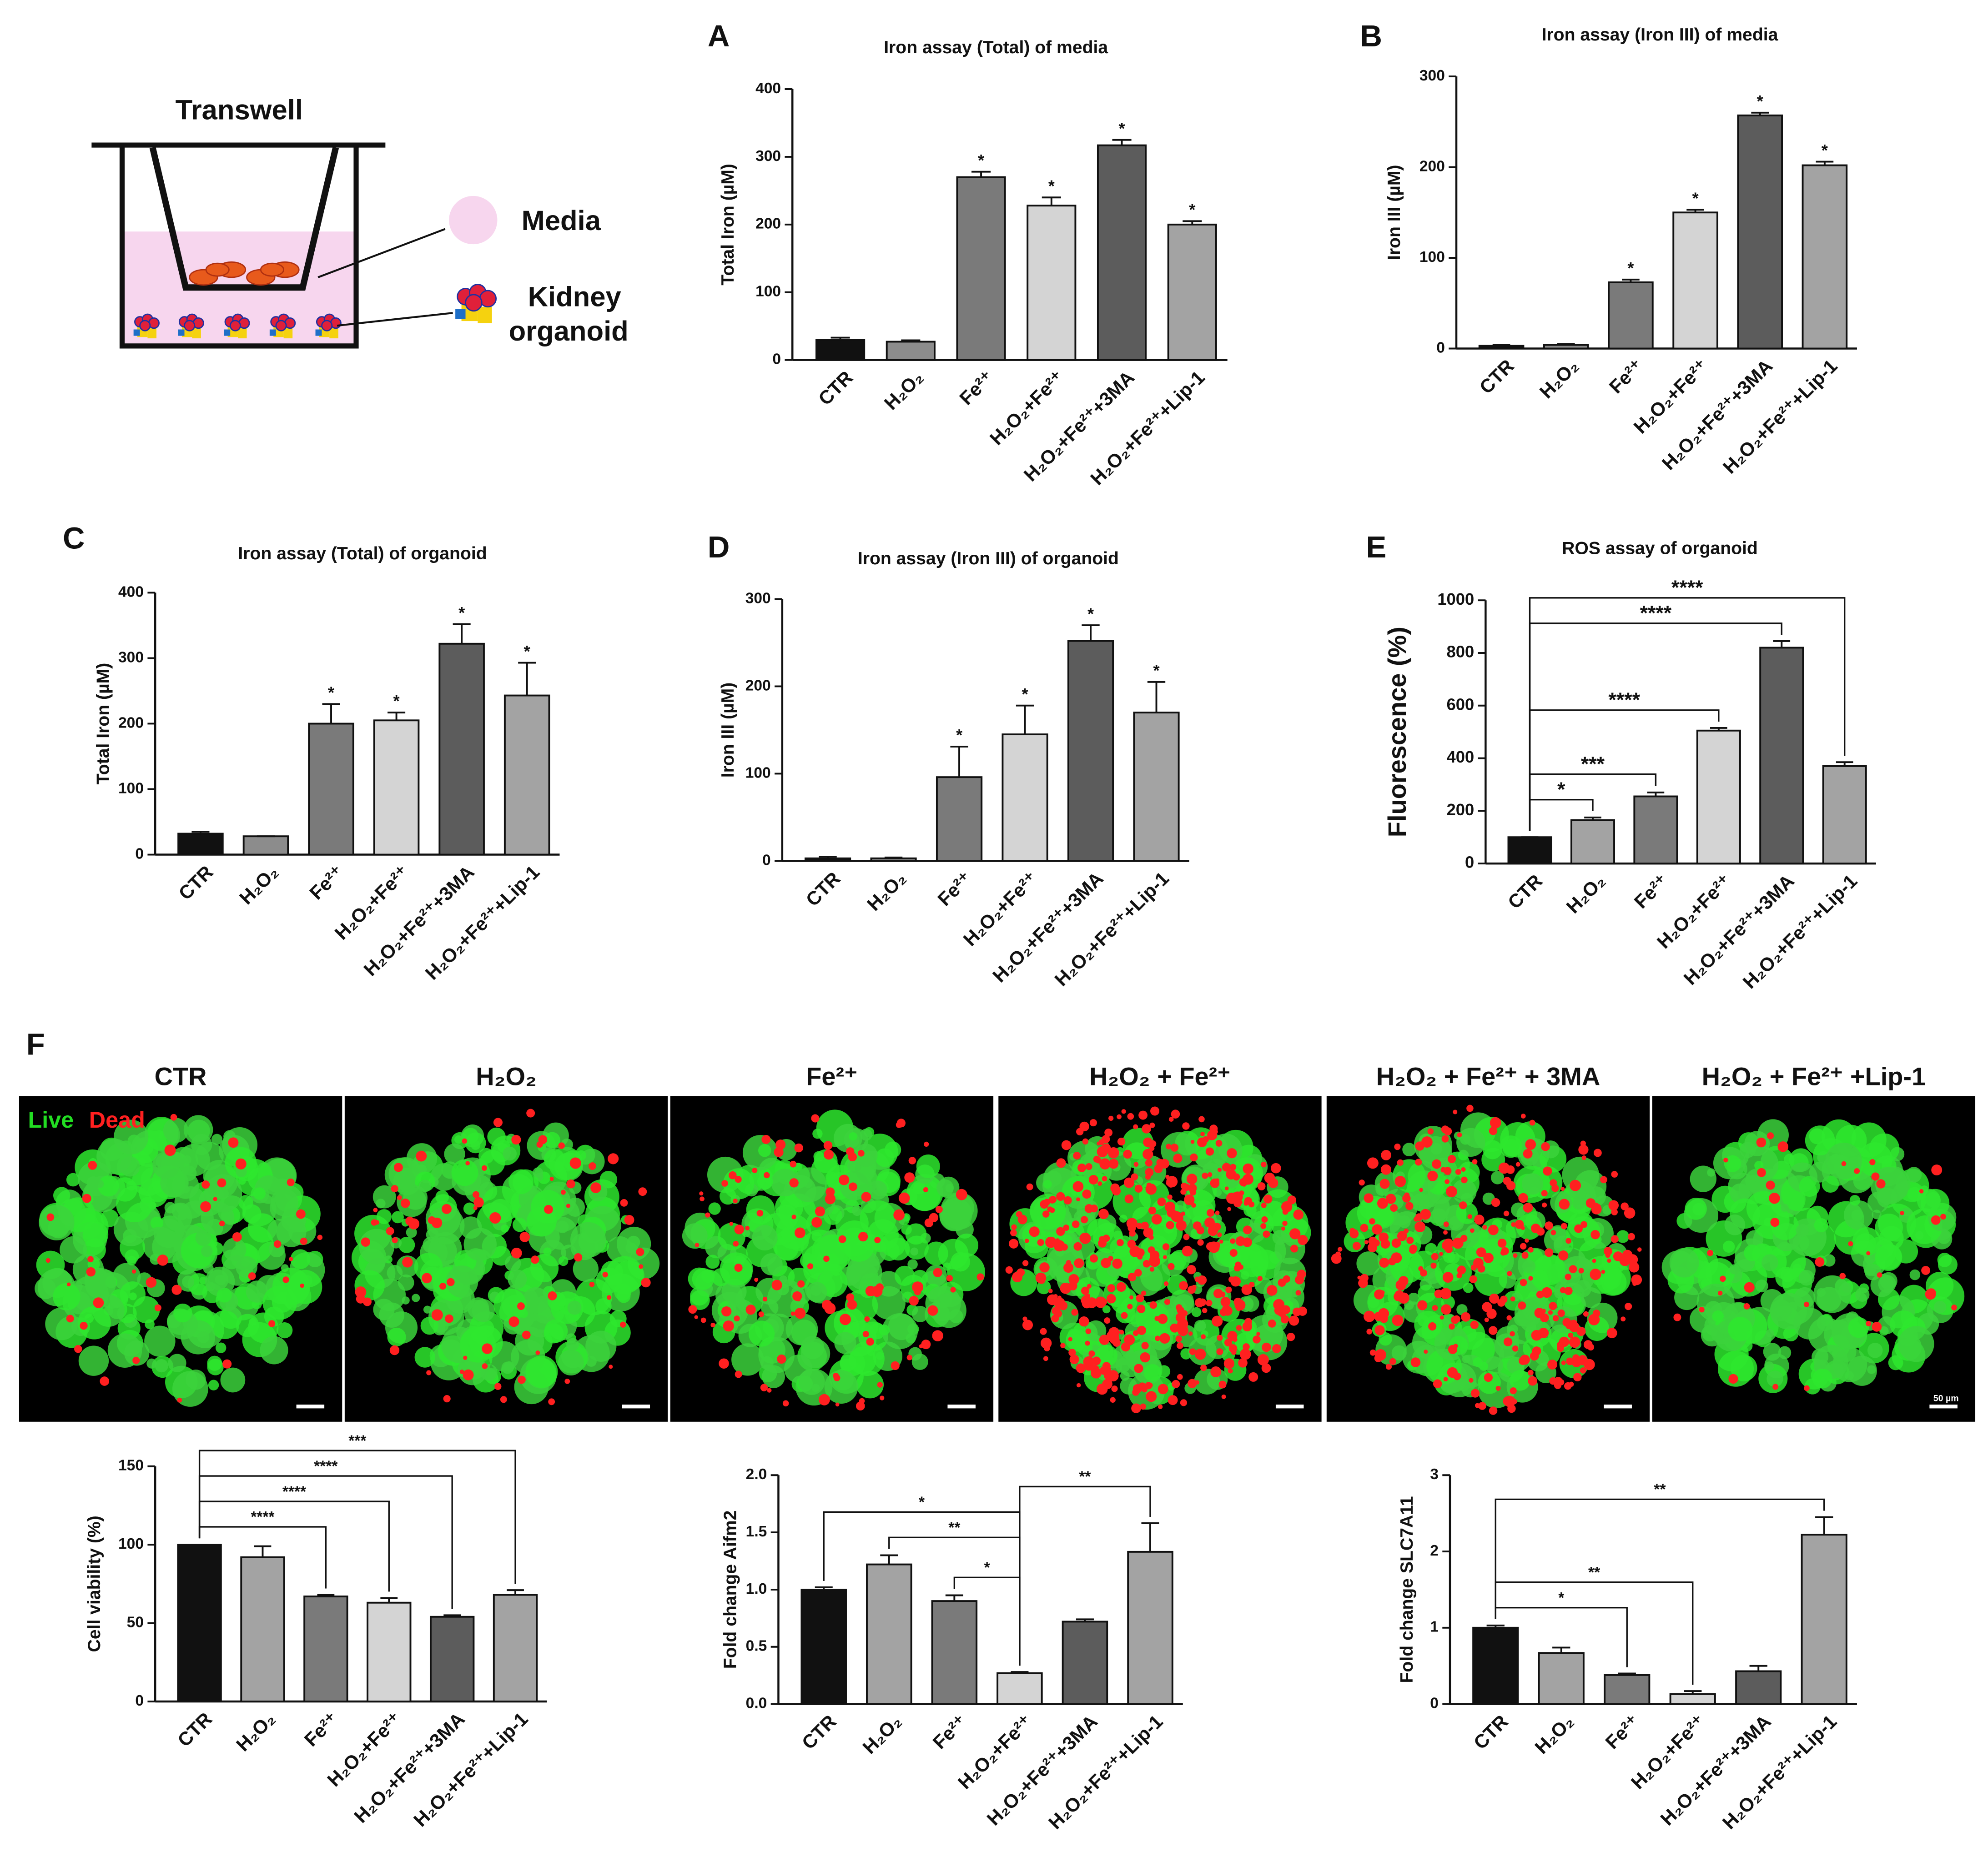 The height and width of the screenshot is (1872, 1988). I want to click on bracket-label: ****, so click(294, 1491).